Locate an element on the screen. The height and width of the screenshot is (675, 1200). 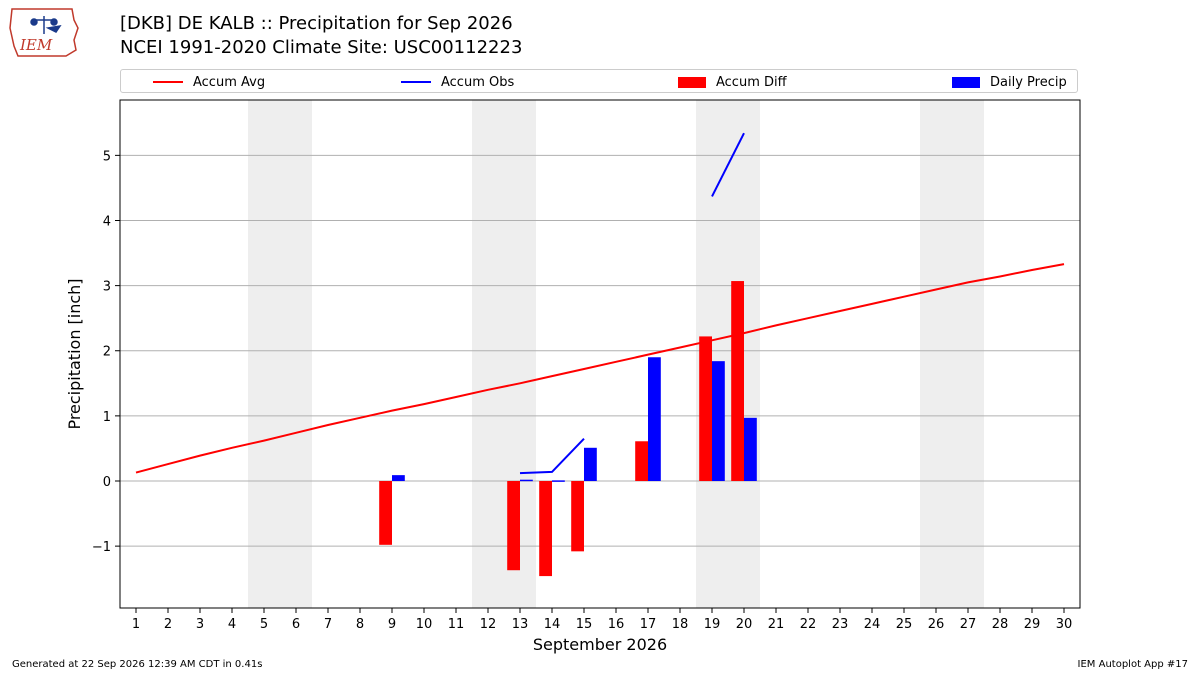
x-tick-label: 8 is located at coordinates (360, 624).